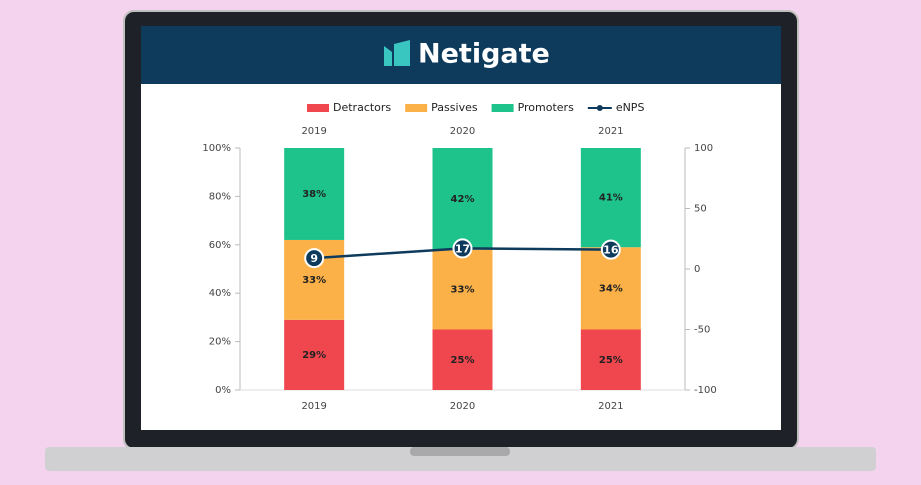  I want to click on y-tick-label: 100%, so click(216, 148).